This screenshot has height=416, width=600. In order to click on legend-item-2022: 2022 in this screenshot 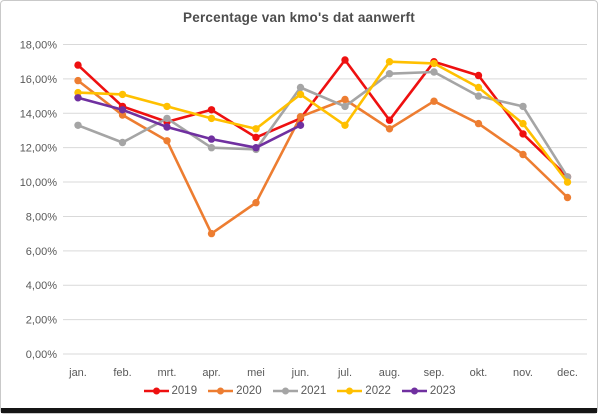, I will do `click(363, 391)`.